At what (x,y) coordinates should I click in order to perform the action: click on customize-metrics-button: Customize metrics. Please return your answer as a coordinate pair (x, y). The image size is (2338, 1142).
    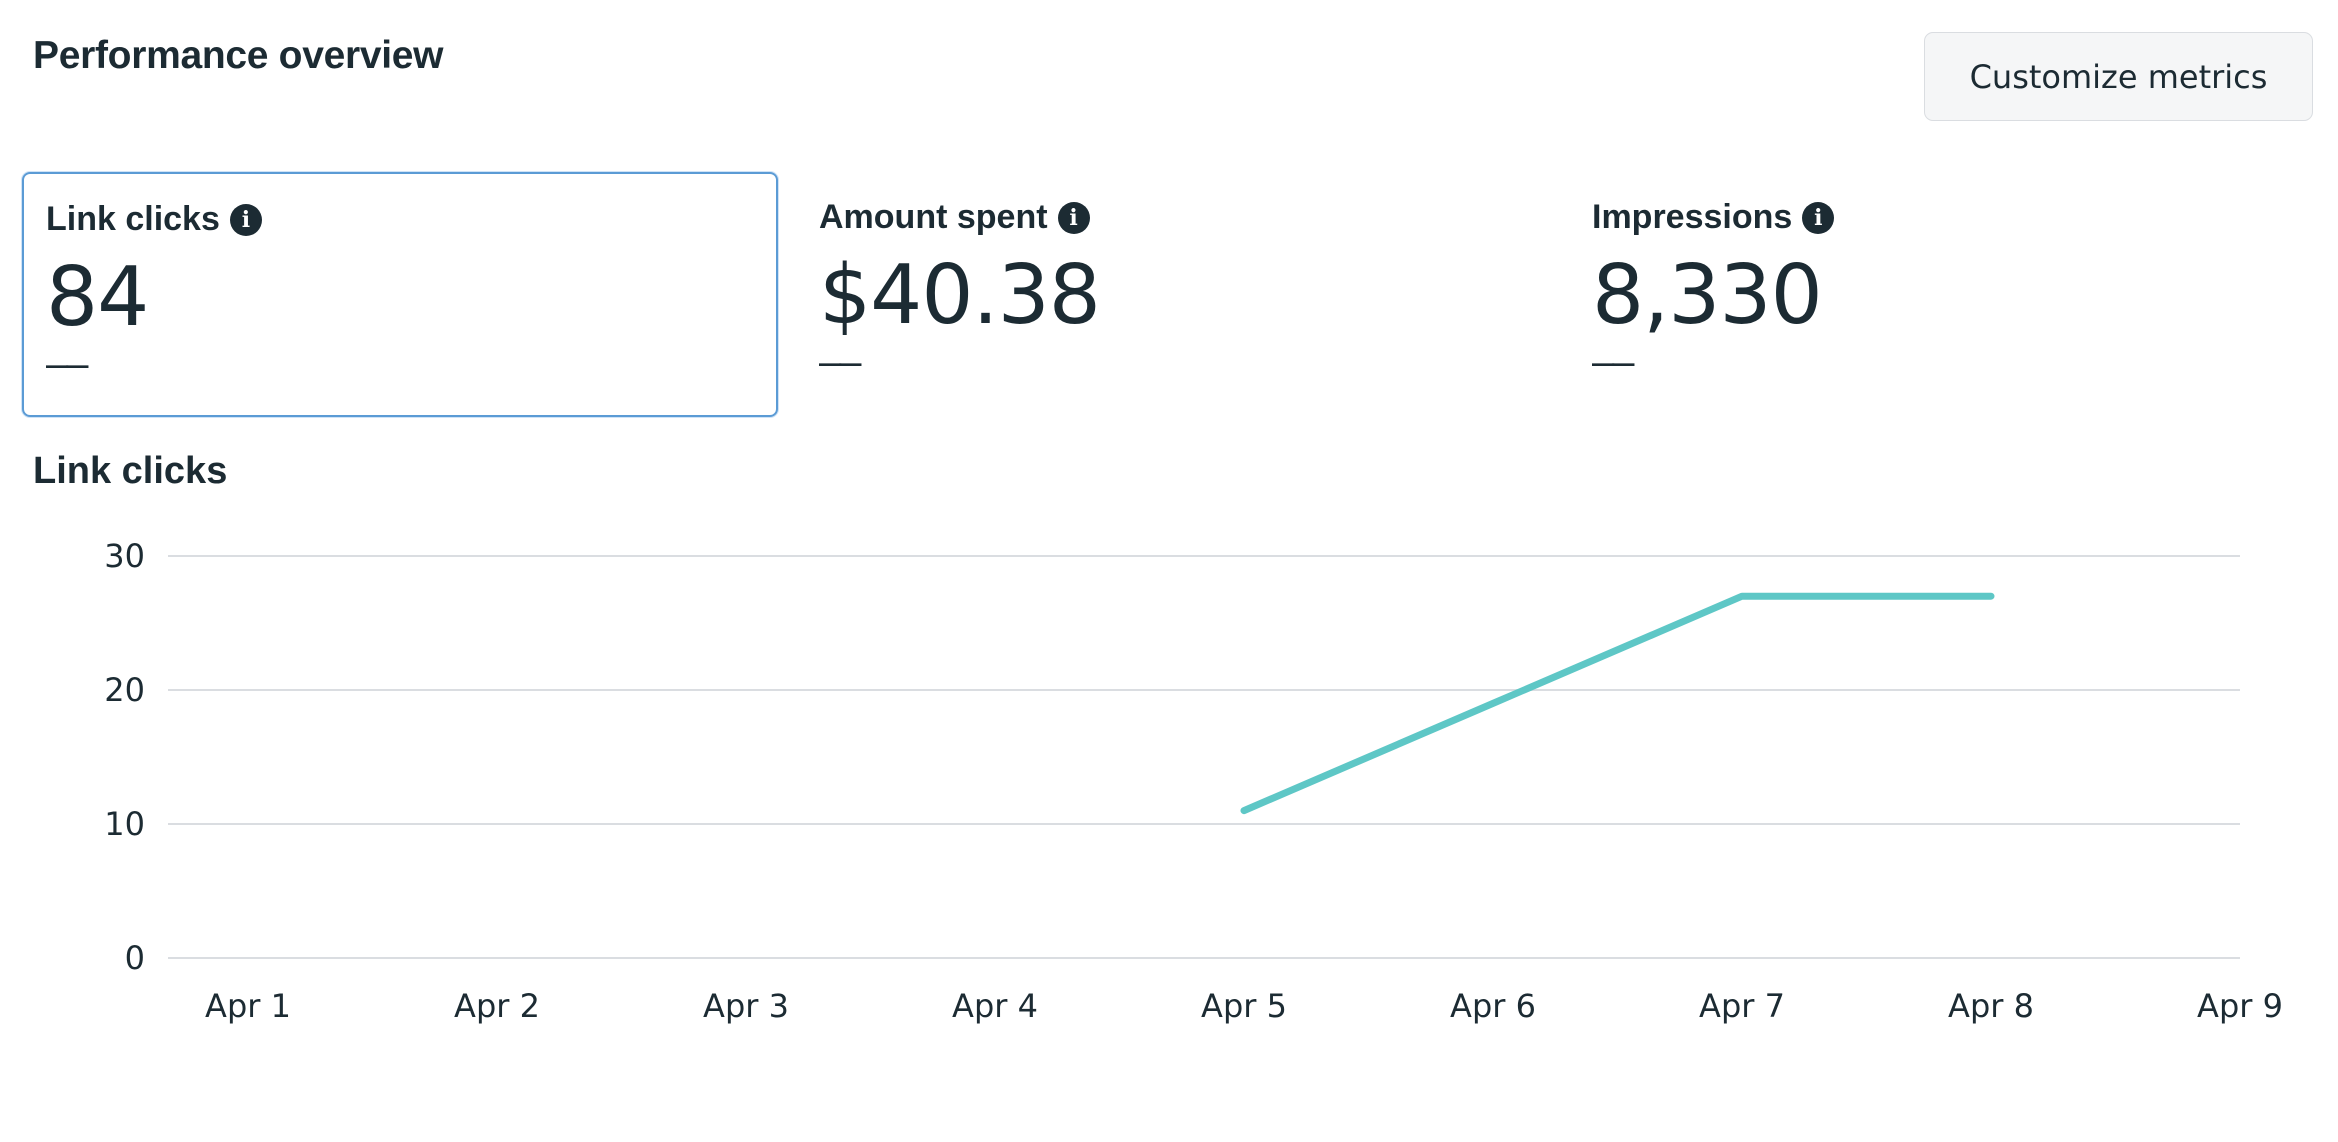
    Looking at the image, I should click on (2118, 76).